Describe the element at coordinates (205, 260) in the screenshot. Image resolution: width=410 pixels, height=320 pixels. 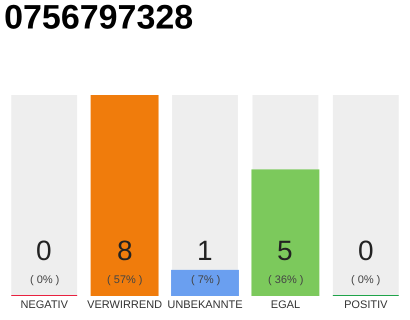
I see `data-label: 1 ( 7% )` at that location.